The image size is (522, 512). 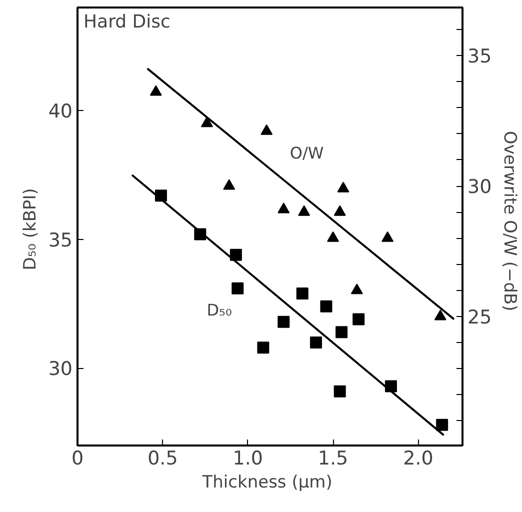 I want to click on x-tick-label: 1.5, so click(x=333, y=459).